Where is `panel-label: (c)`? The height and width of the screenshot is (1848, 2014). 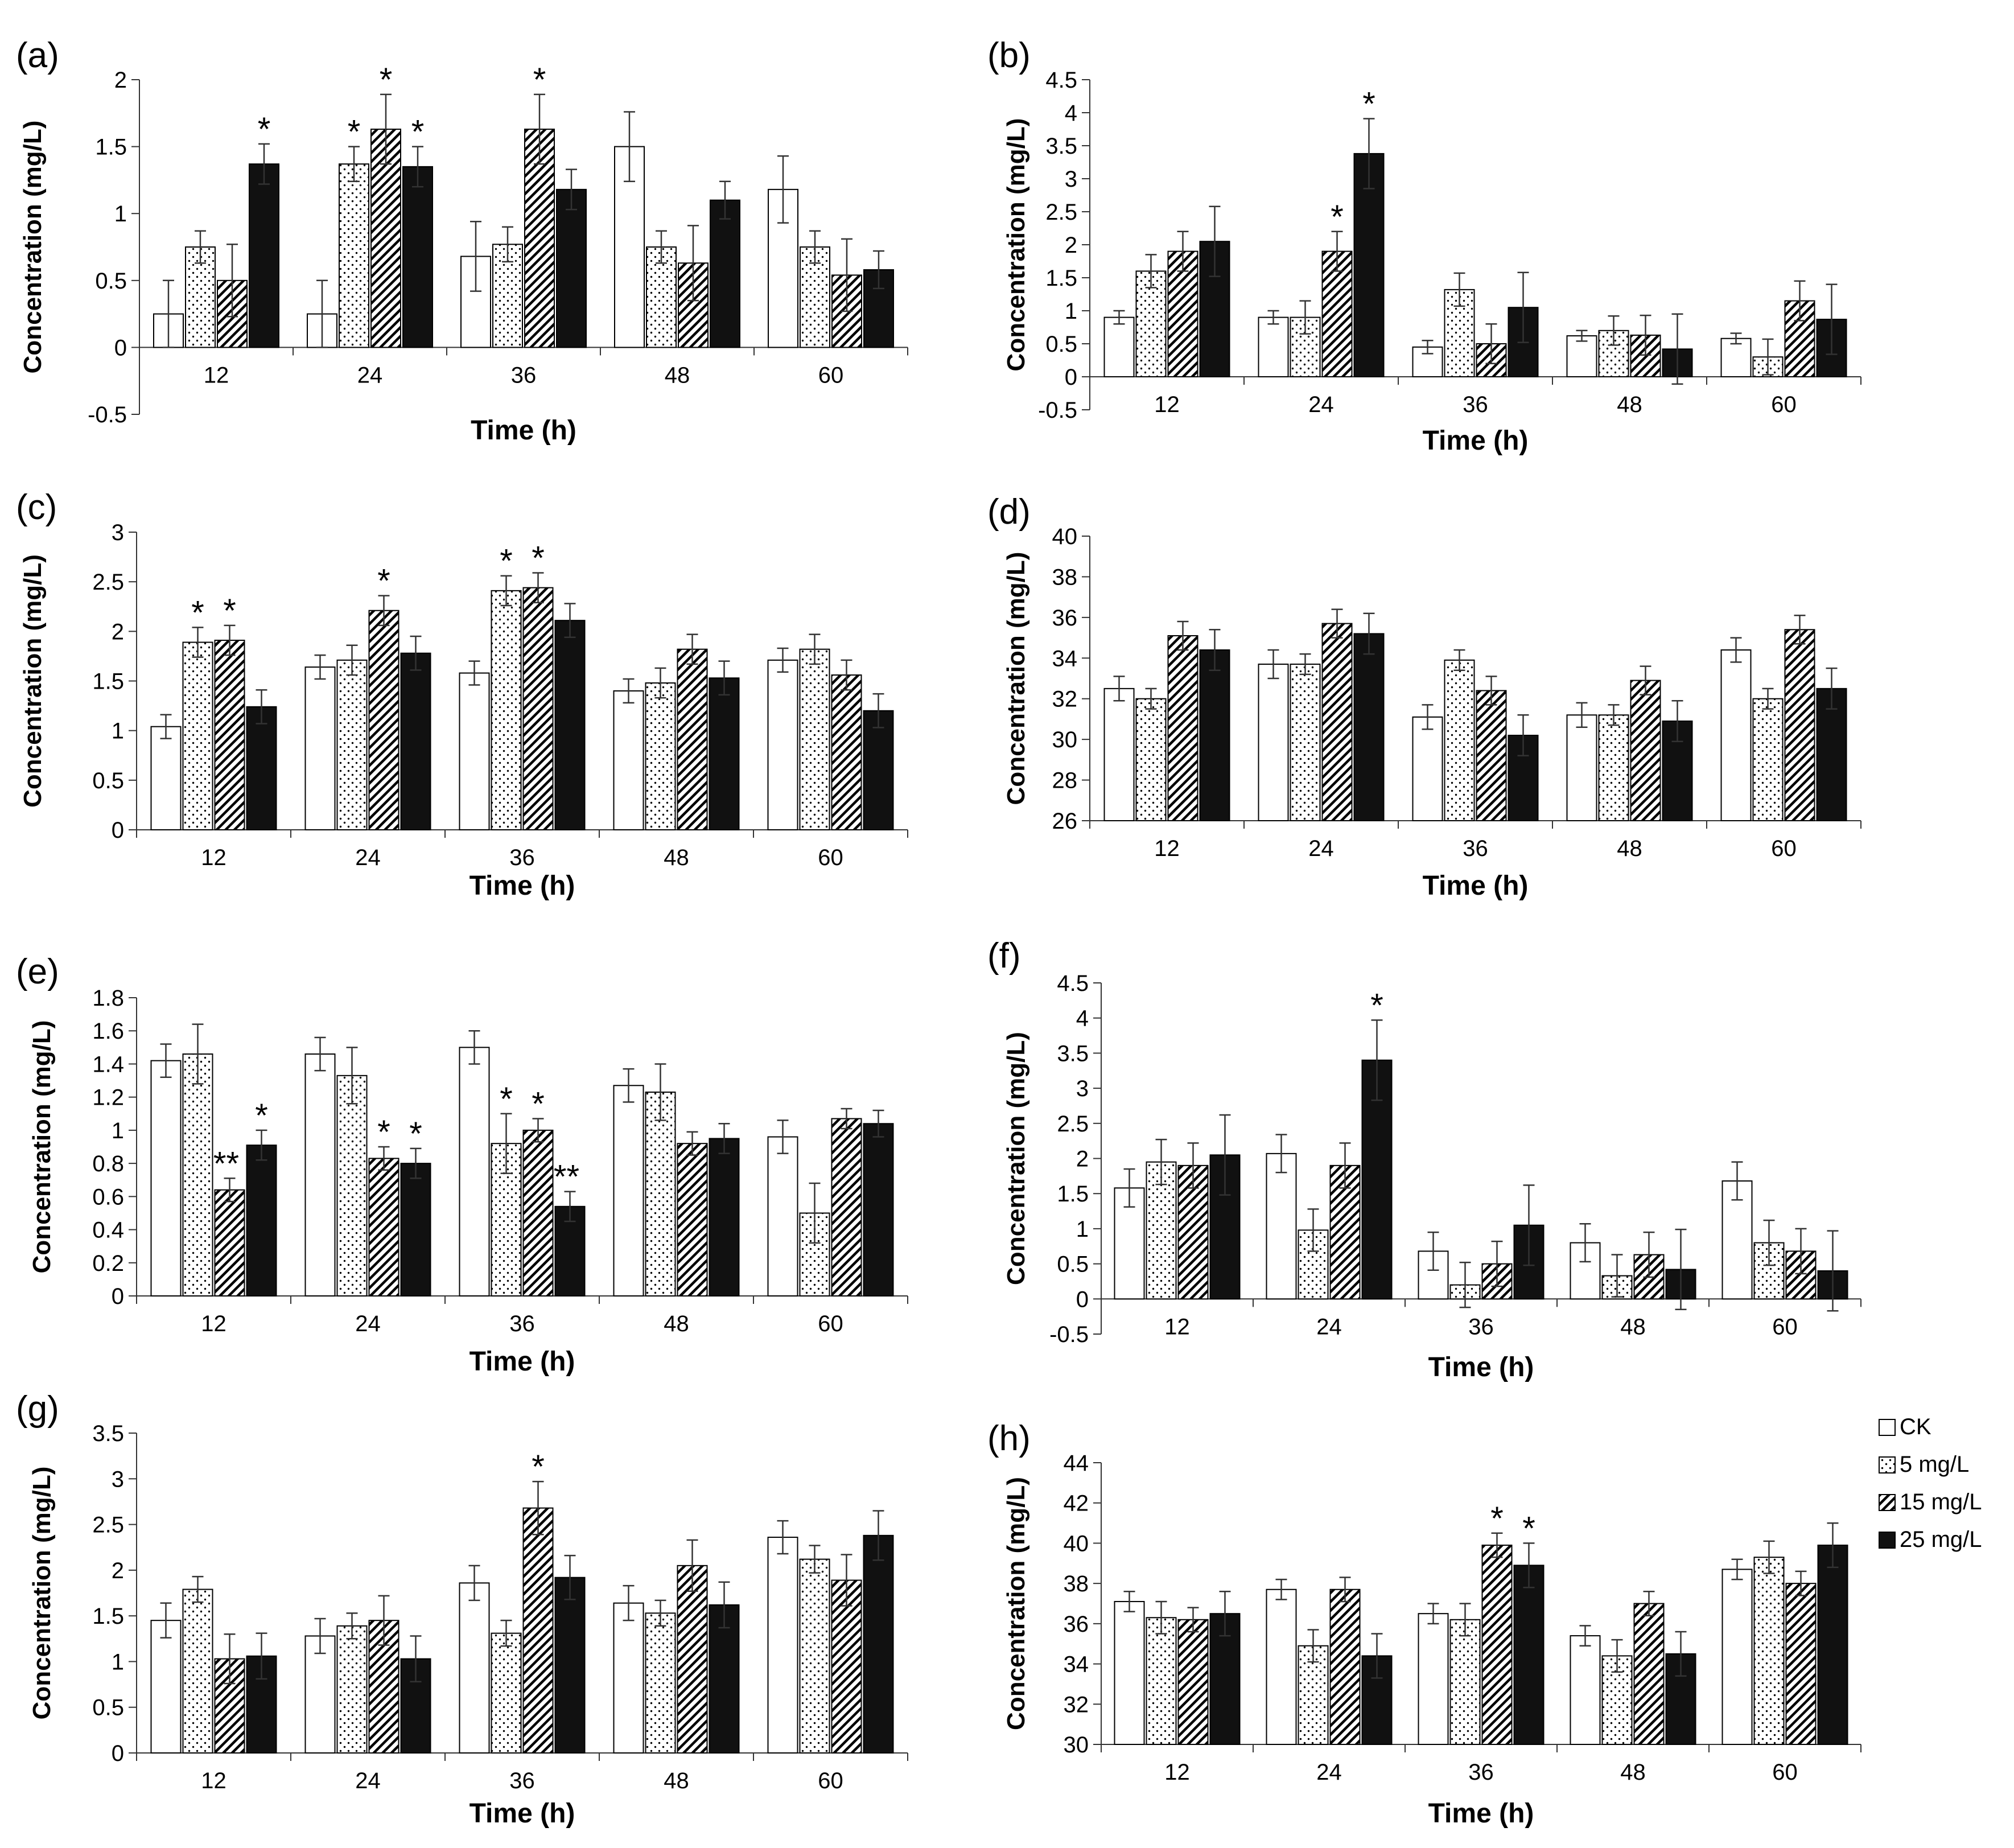 panel-label: (c) is located at coordinates (36, 507).